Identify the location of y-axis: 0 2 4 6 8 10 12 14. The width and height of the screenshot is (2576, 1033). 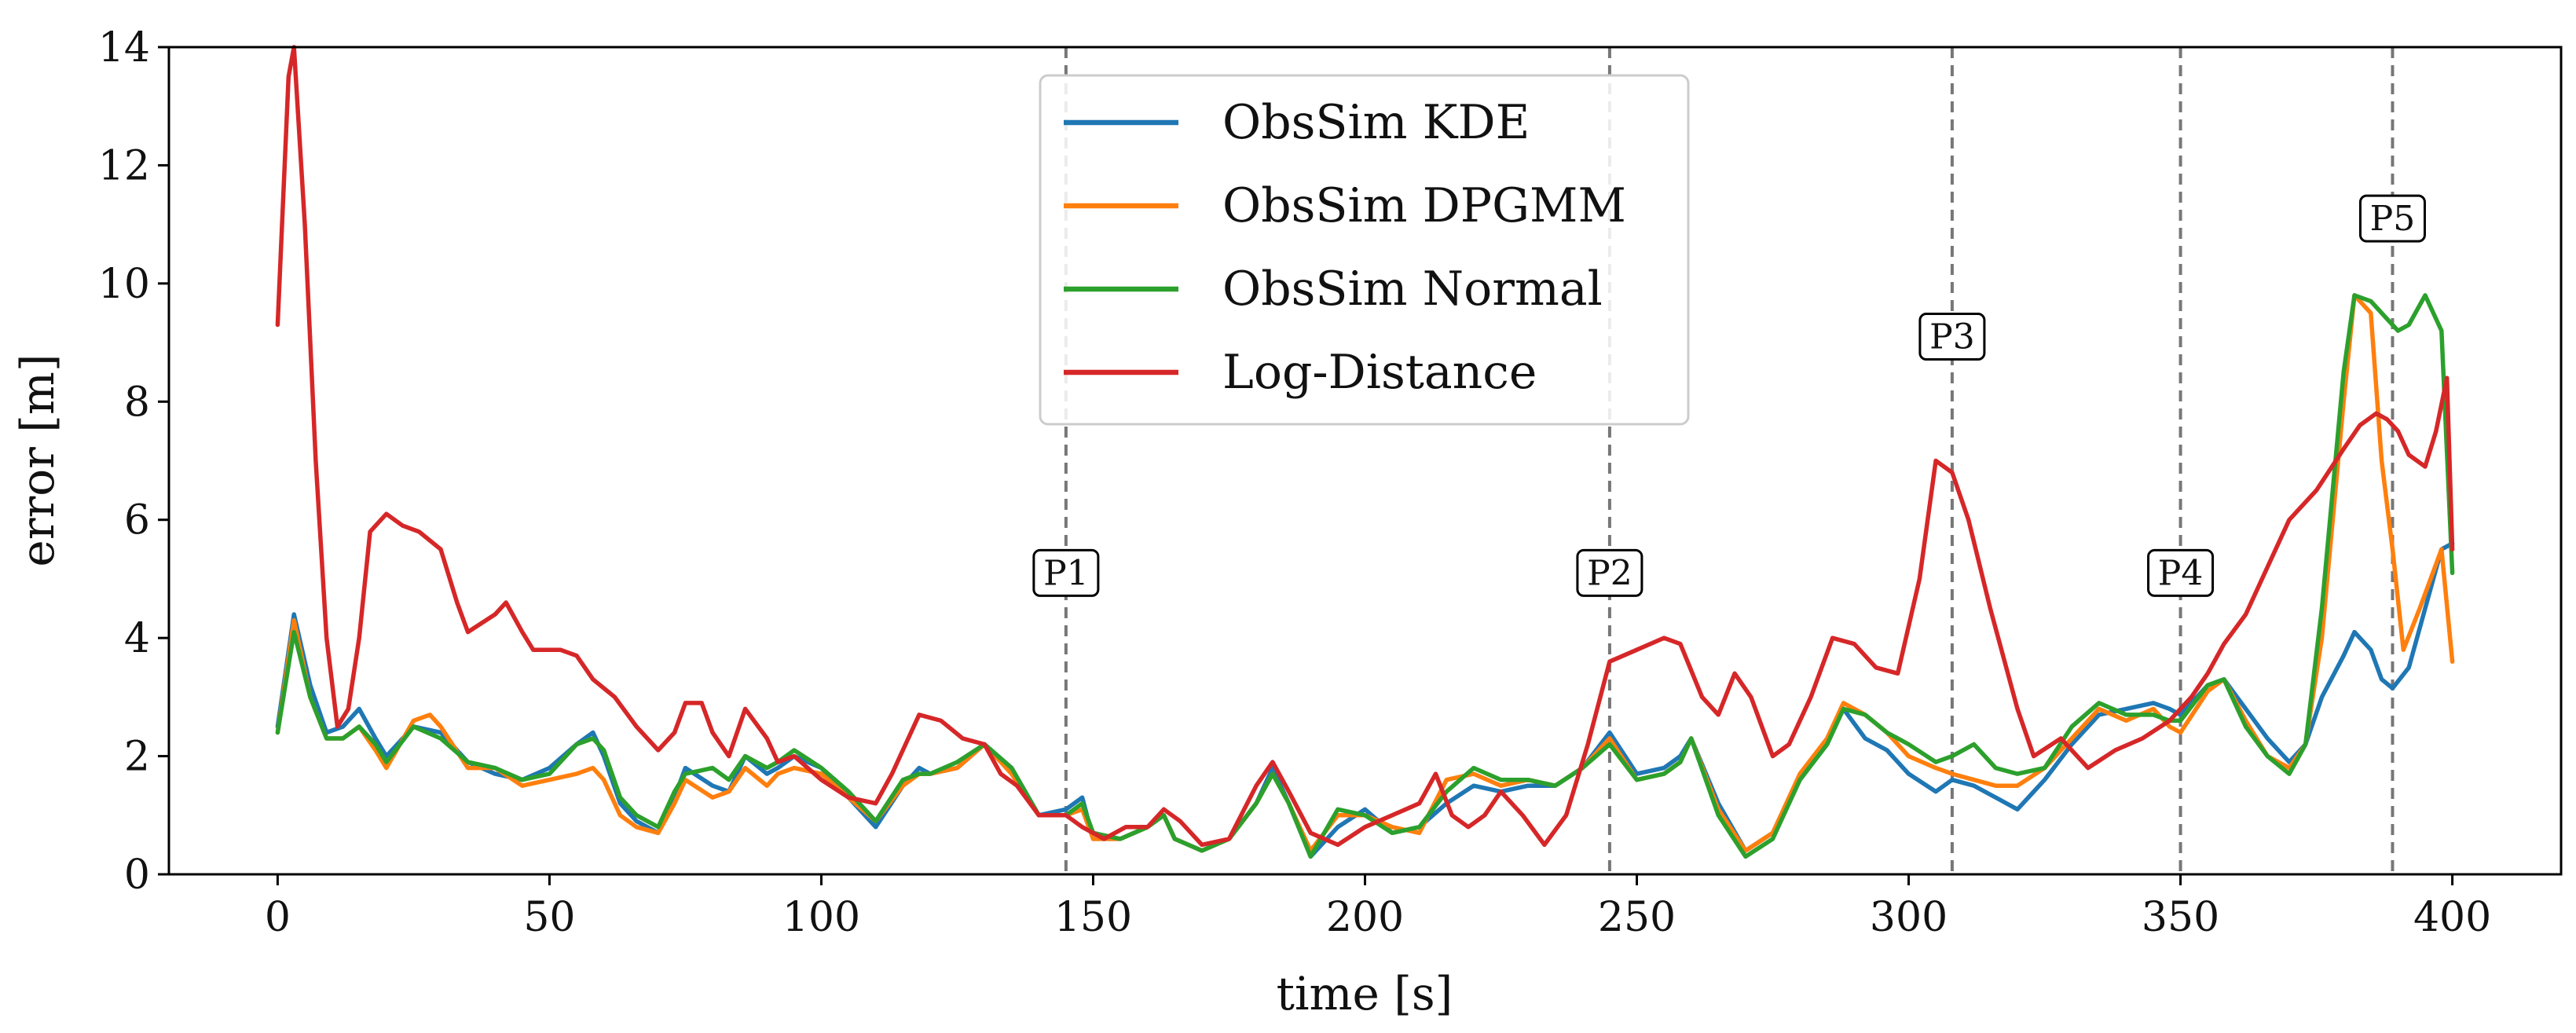
(133, 461).